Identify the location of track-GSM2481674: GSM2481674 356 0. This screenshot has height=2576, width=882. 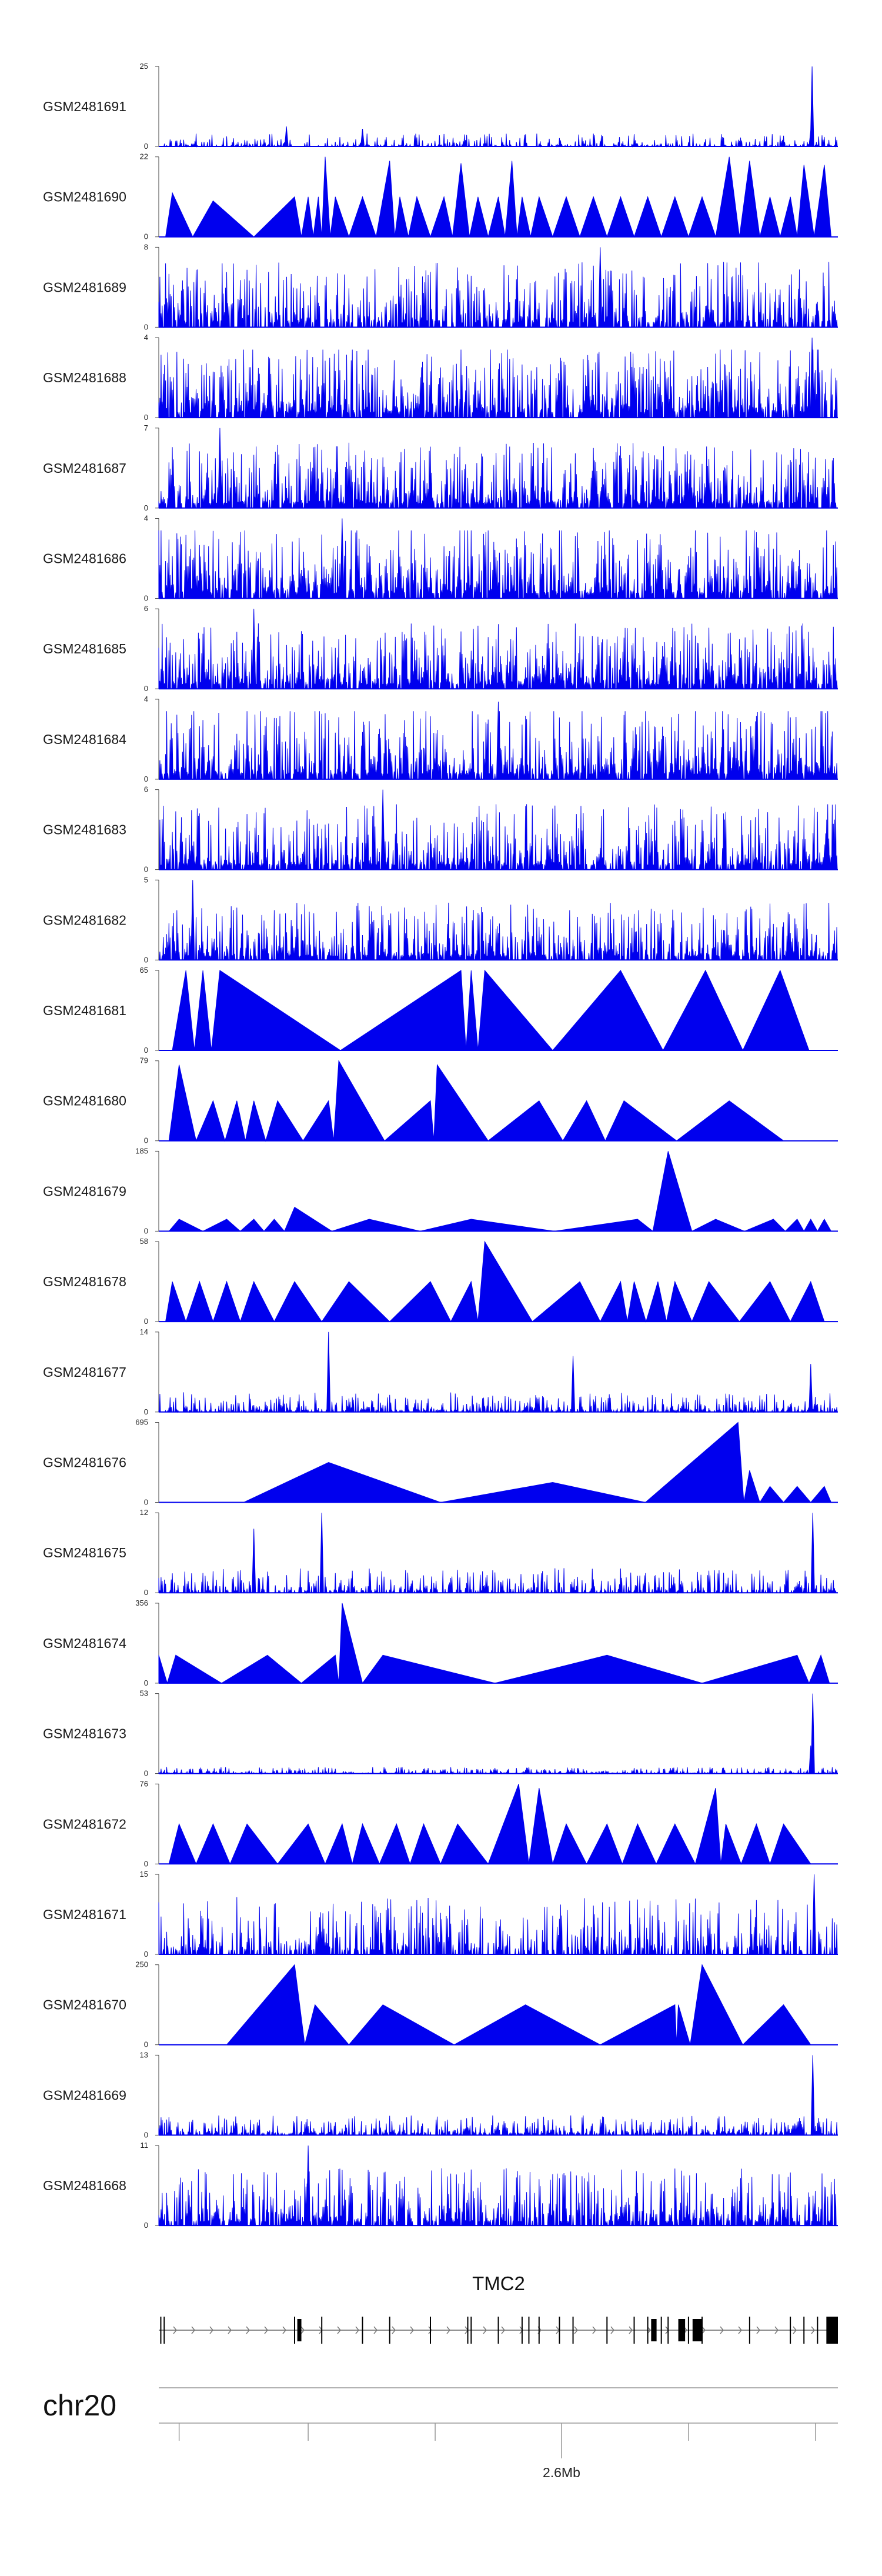
(440, 1643).